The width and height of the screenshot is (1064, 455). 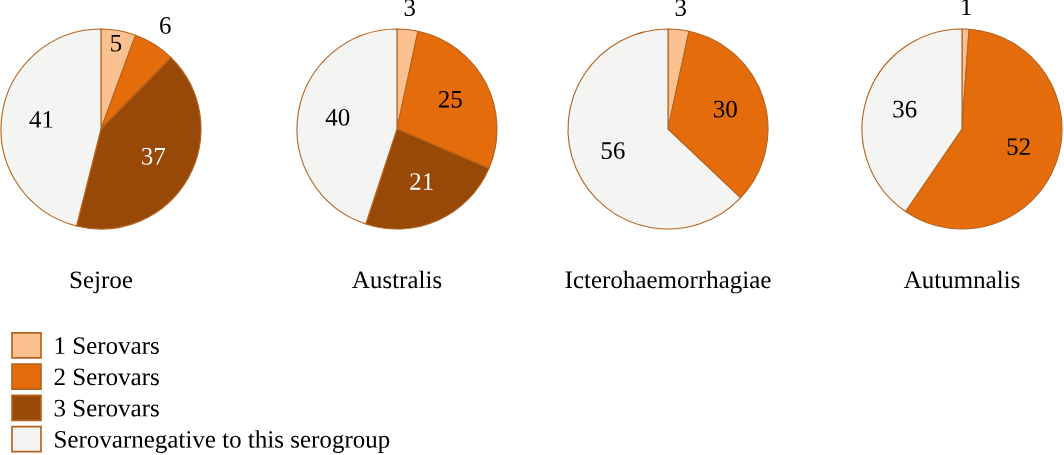 I want to click on data-label: 21, so click(x=421, y=181).